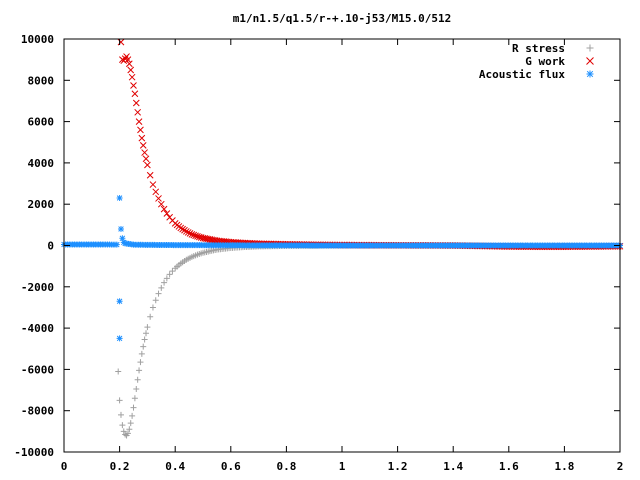  I want to click on y-tick-label: -10000, so click(34, 452).